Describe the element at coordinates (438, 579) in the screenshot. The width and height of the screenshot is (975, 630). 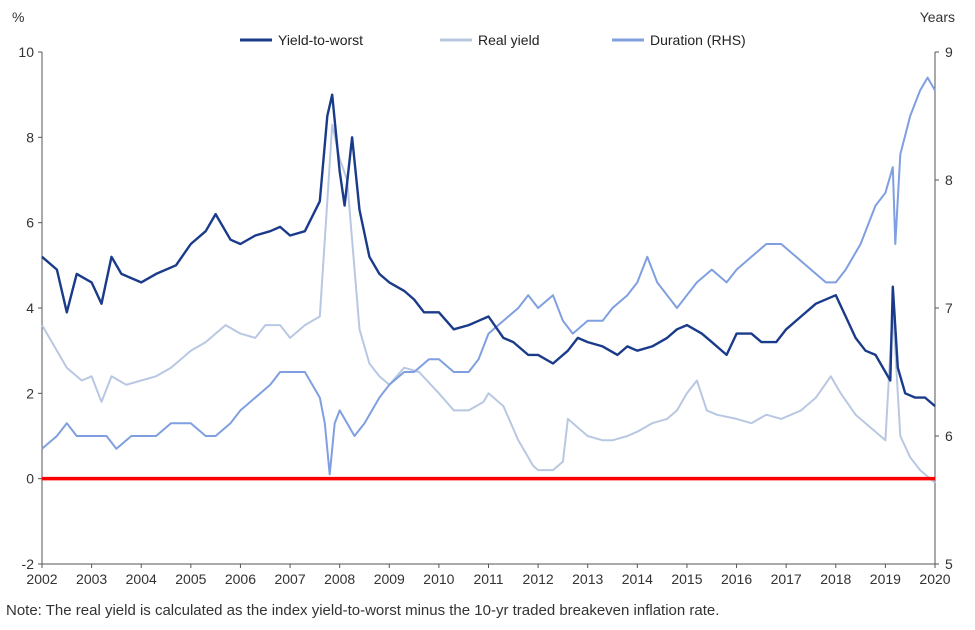
I see `x-tick-label: 2010` at that location.